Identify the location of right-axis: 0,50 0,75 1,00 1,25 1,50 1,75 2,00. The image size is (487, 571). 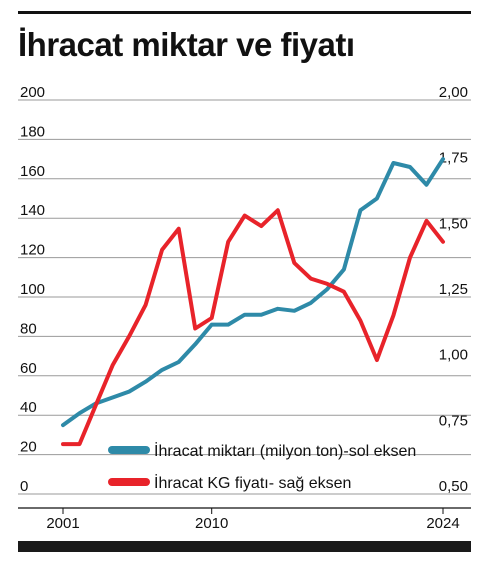
(453, 289).